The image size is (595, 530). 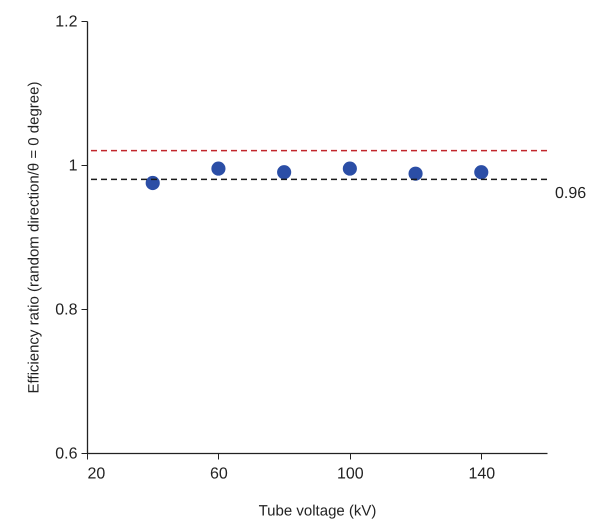 What do you see at coordinates (73, 166) in the screenshot?
I see `y-tick-label: 1` at bounding box center [73, 166].